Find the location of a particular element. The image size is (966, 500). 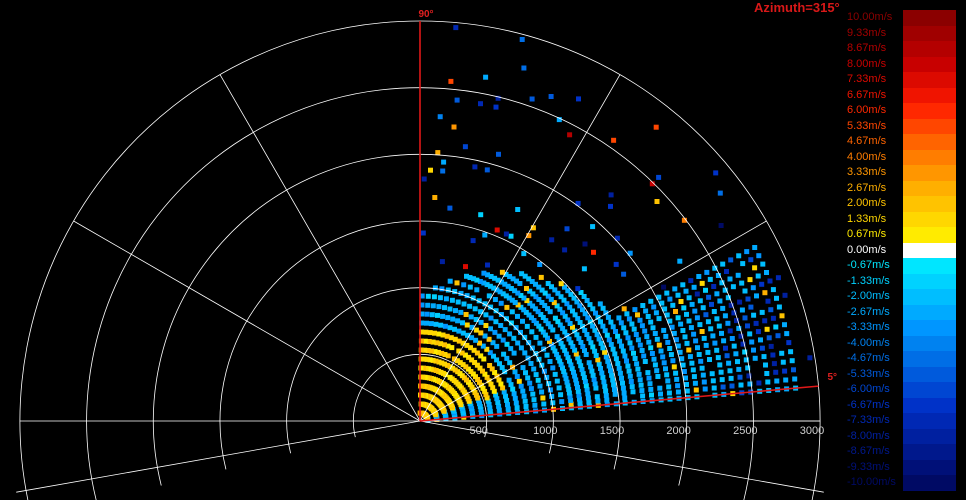

colorbar-label: -4.00m/s is located at coordinates (868, 342).